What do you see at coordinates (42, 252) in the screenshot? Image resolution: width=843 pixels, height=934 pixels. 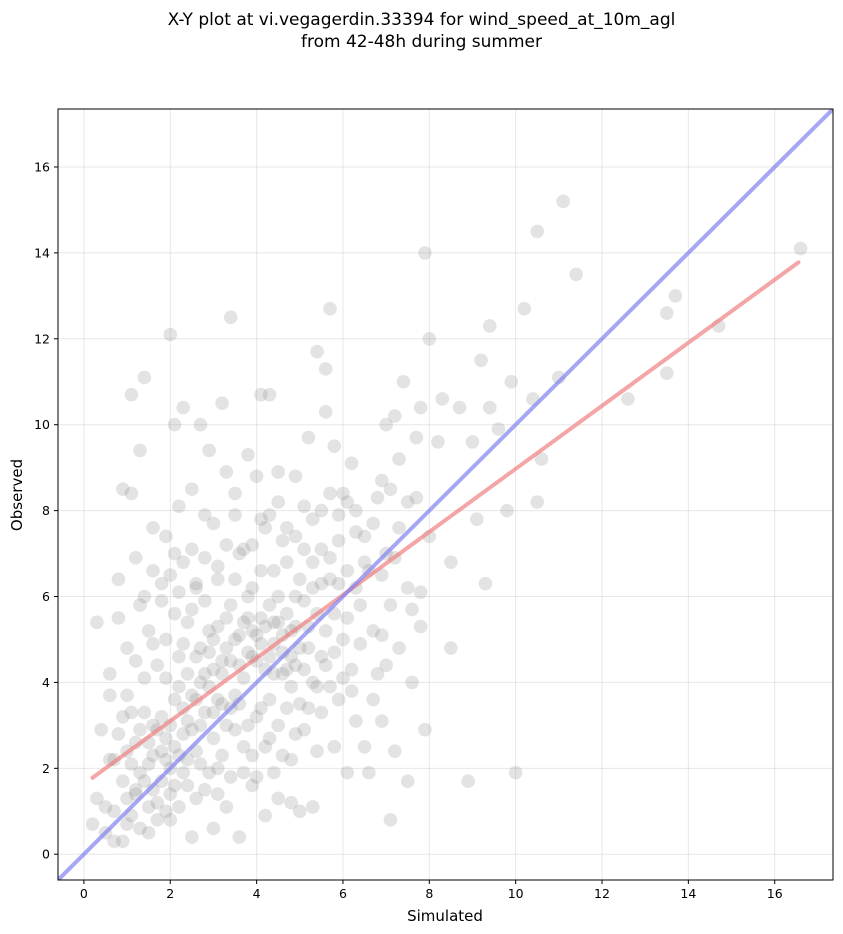 I see `y-tick-label: 14` at bounding box center [42, 252].